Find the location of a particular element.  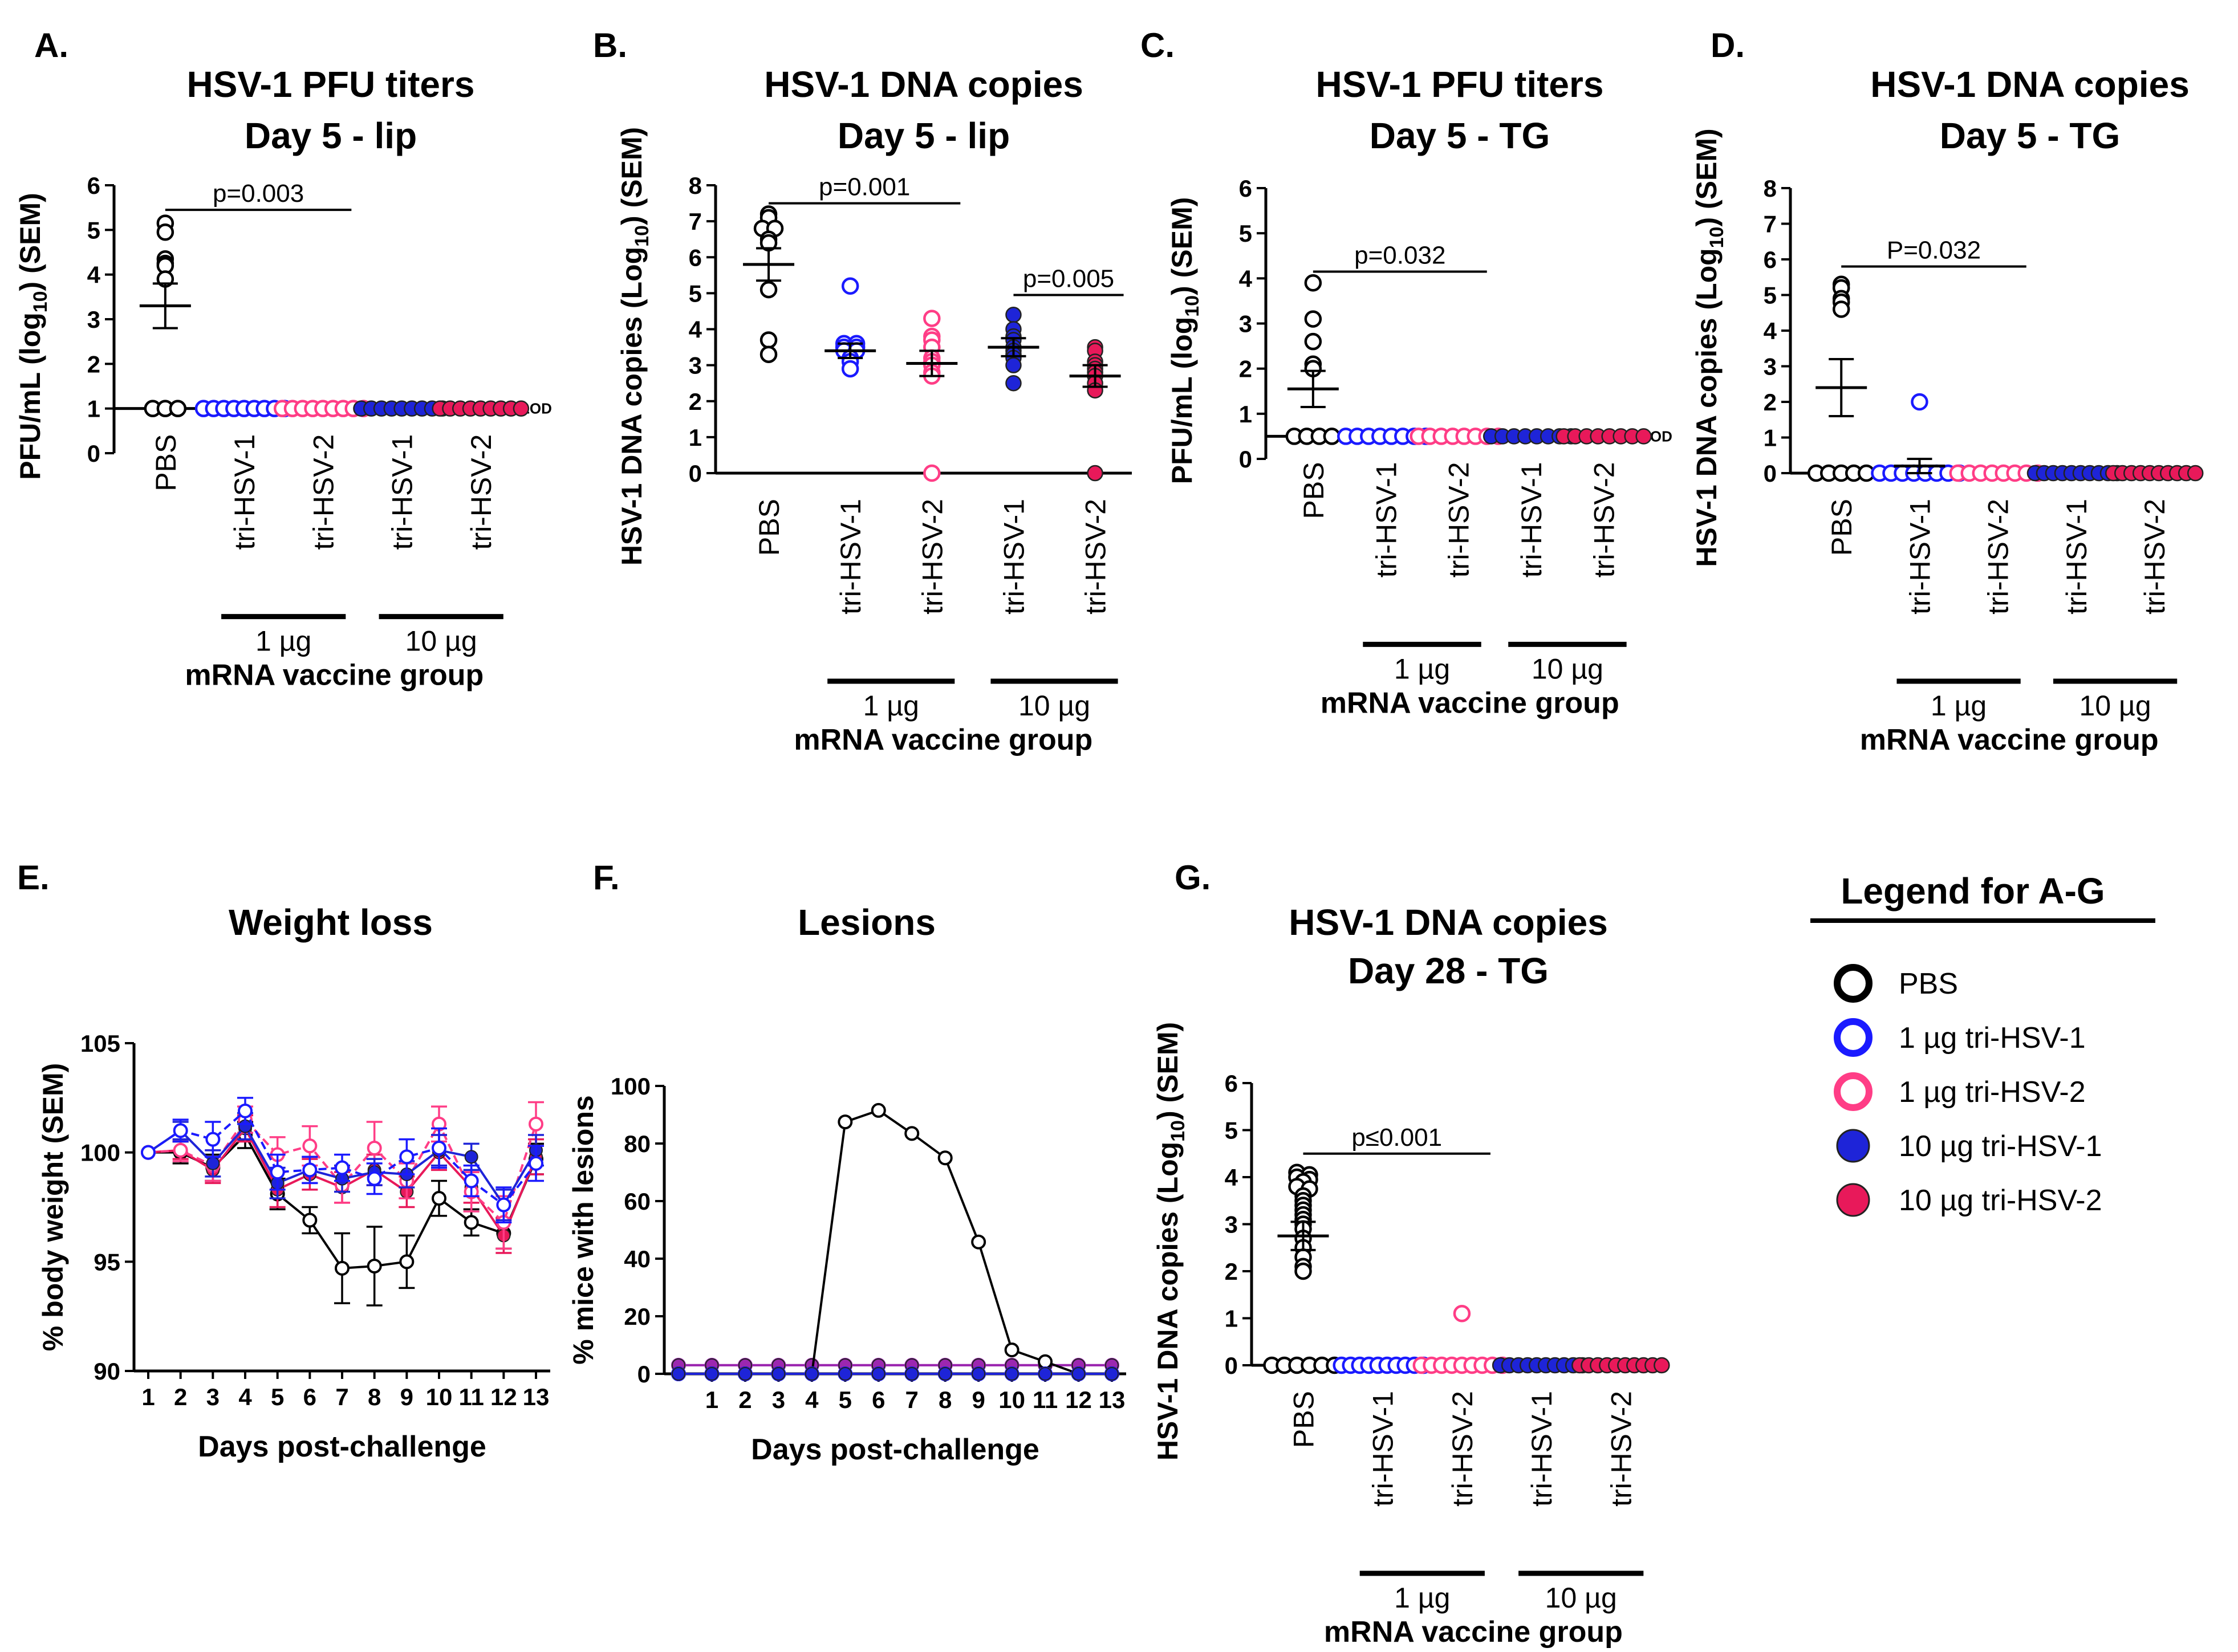

chart-title: Weight loss is located at coordinates (331, 922).